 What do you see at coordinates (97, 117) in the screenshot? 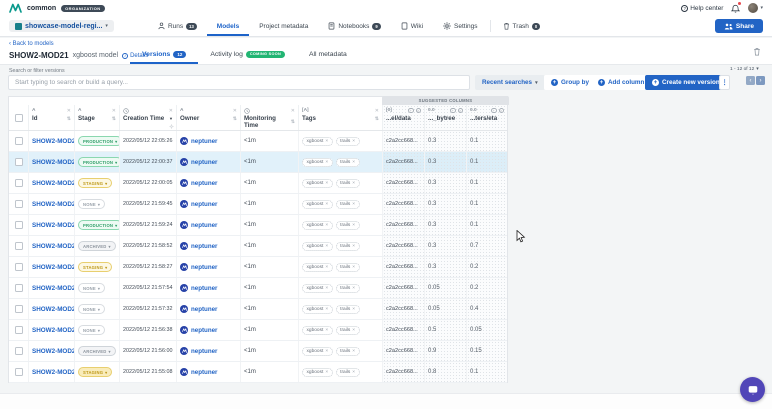
I see `column-header-stage: A ✕ Stage ⇅` at bounding box center [97, 117].